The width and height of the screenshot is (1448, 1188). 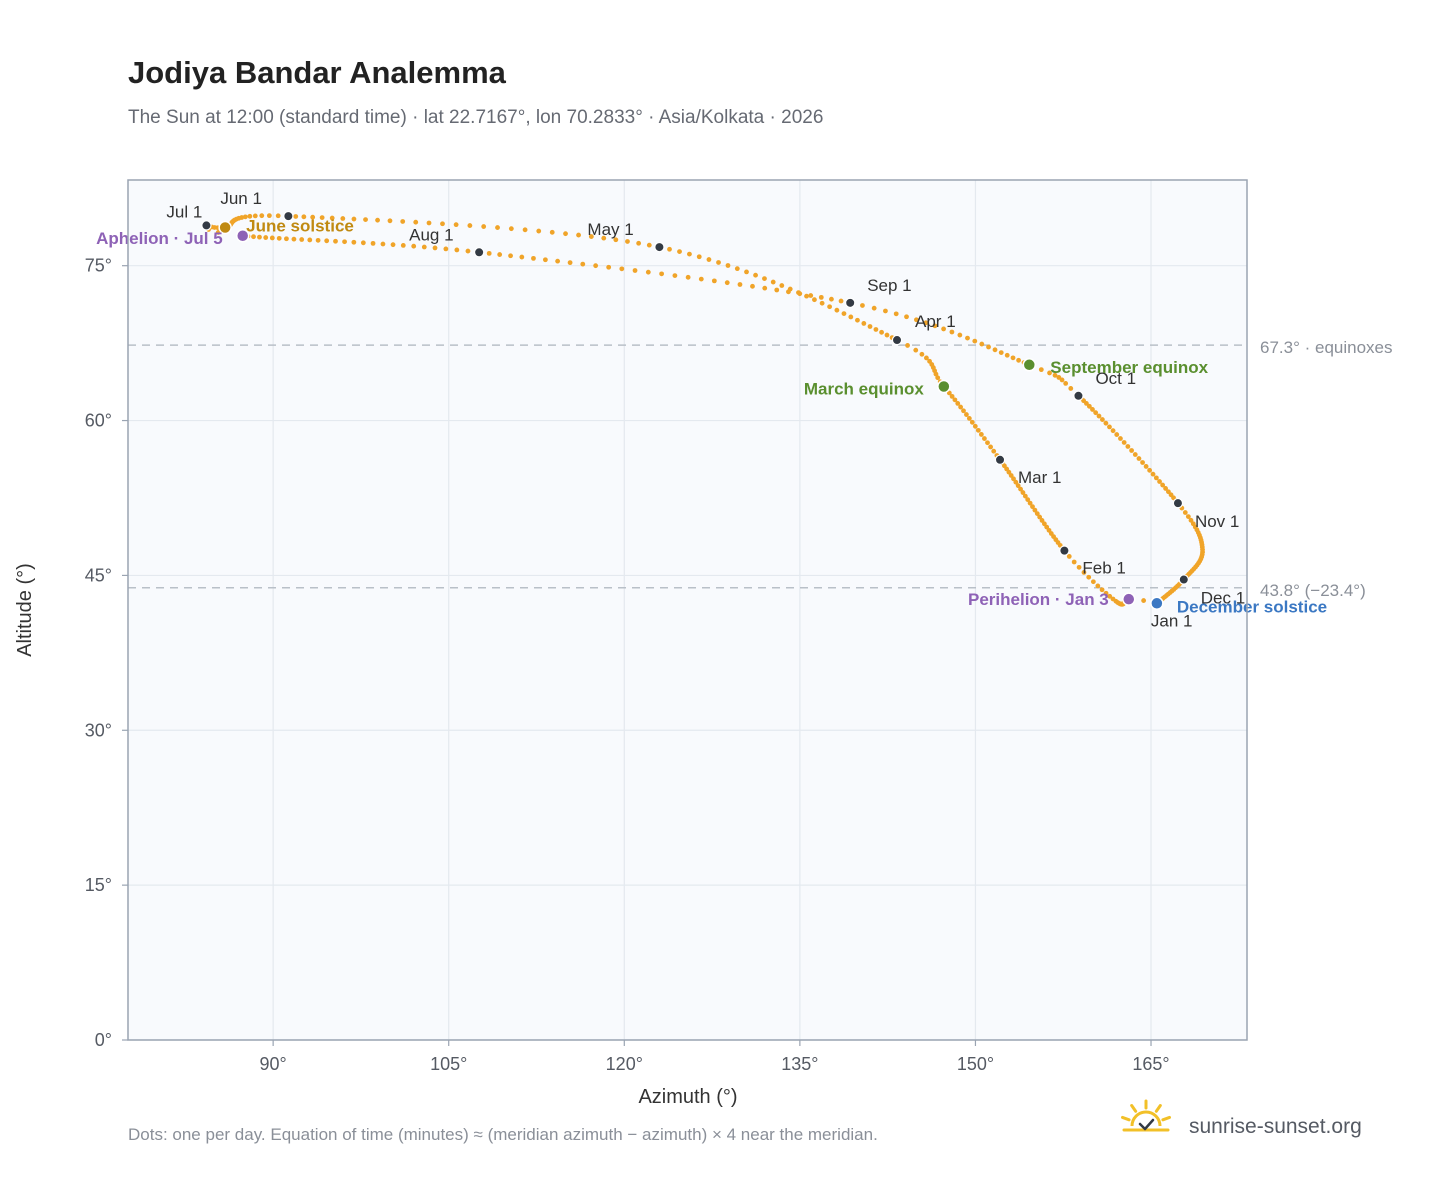 I want to click on month-marker-label: Feb 1, so click(x=1103, y=568).